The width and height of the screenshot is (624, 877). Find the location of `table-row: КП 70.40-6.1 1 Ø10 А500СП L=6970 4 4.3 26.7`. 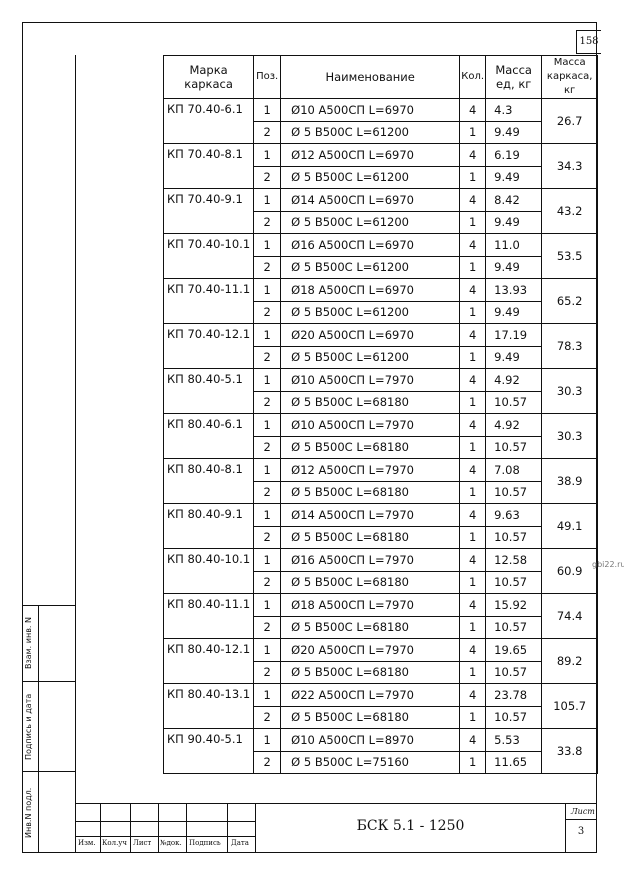

table-row: КП 70.40-6.1 1 Ø10 А500СП L=6970 4 4.3 26.7 is located at coordinates (380, 121).